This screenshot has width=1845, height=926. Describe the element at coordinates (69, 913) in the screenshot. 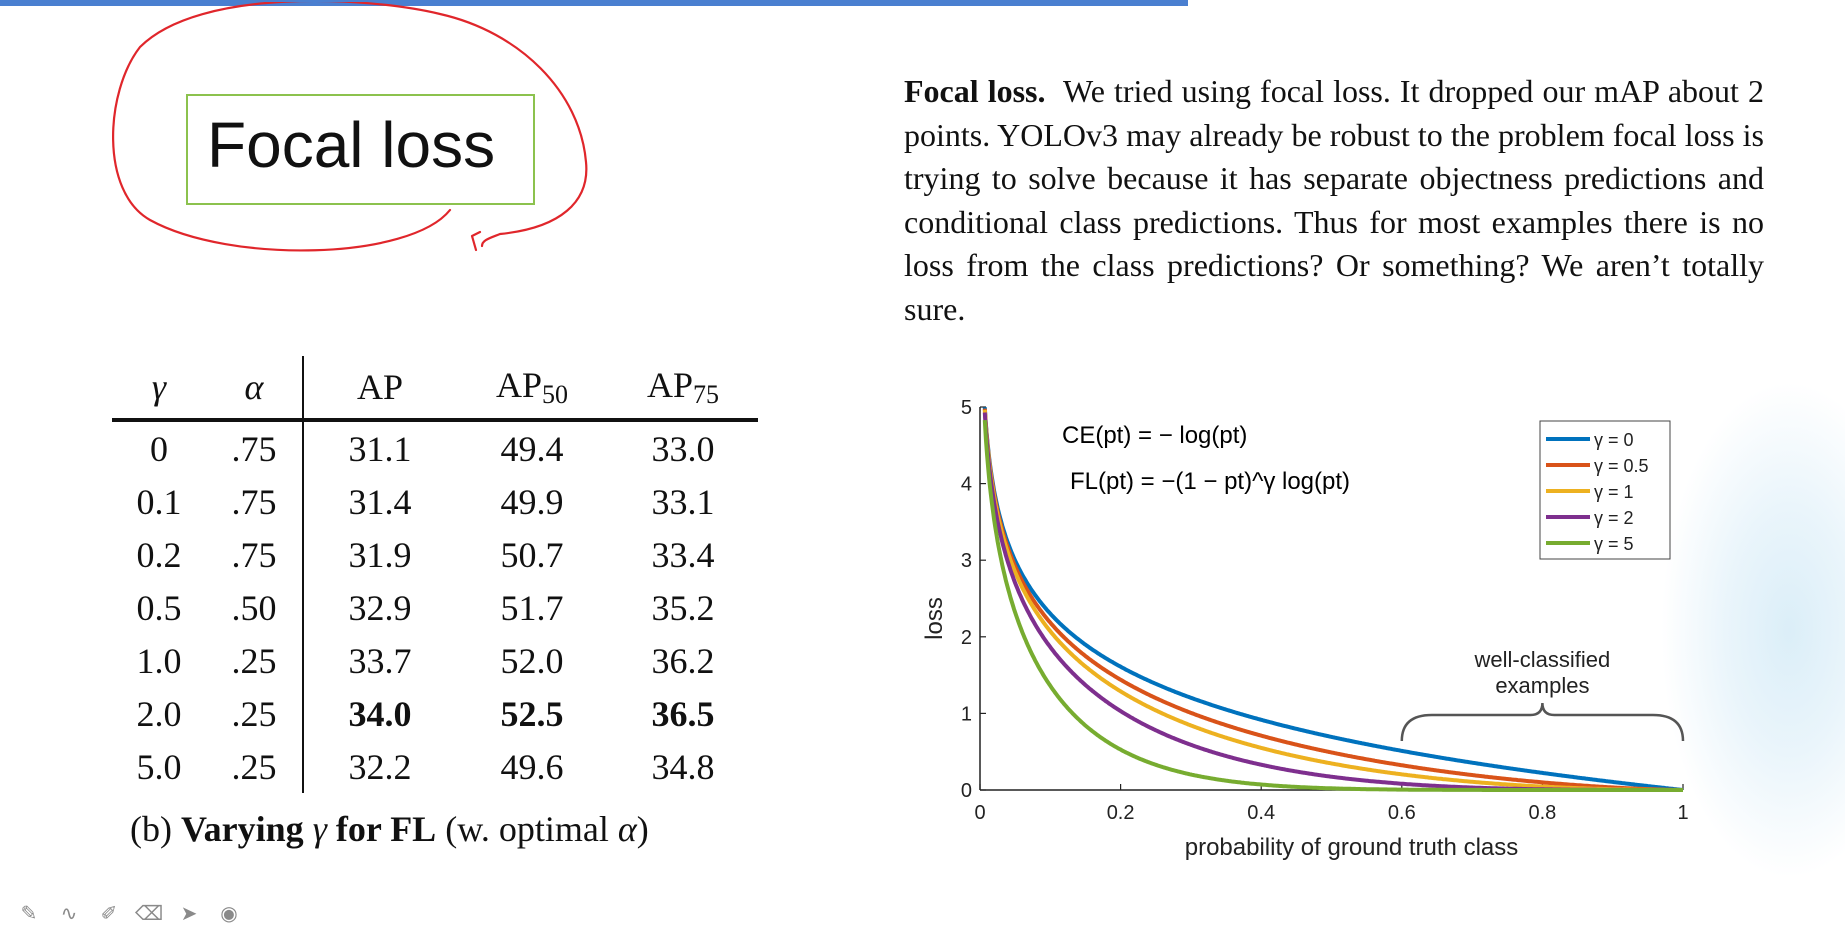

I see `freehand-icon: ∿` at that location.